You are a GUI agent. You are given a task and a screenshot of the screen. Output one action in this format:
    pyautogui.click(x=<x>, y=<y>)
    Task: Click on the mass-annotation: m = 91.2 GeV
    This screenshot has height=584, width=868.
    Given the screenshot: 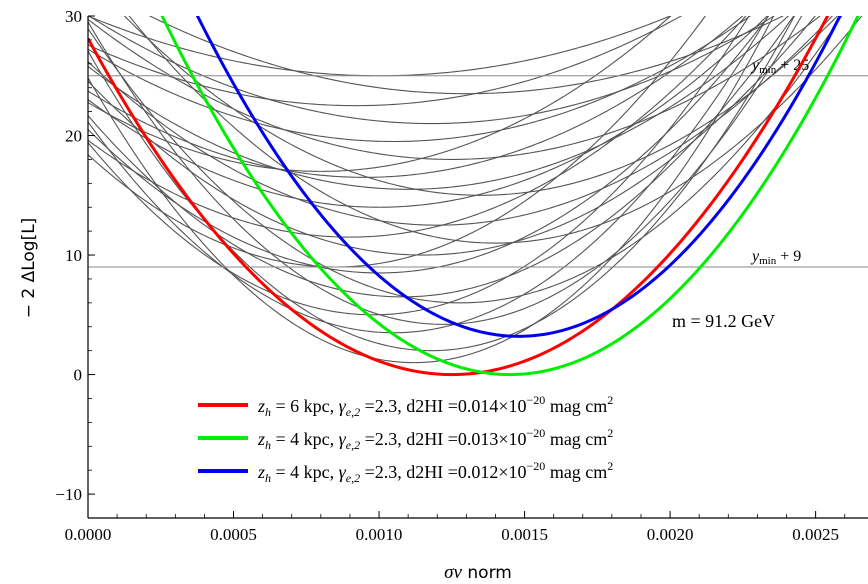 What is the action you would take?
    pyautogui.click(x=723, y=321)
    